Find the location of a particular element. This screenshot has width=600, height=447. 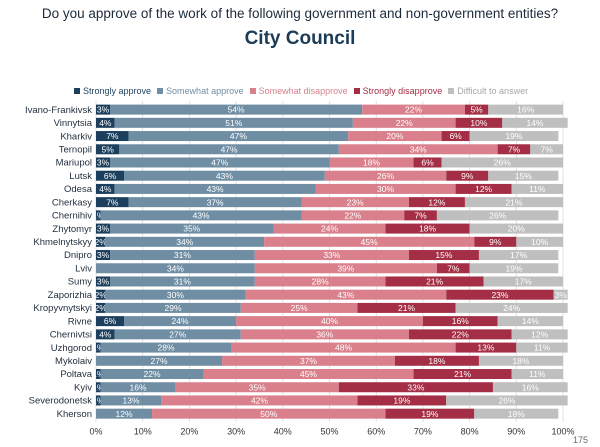

legend-item-strongly-approve: Strongly approve is located at coordinates (112, 91).